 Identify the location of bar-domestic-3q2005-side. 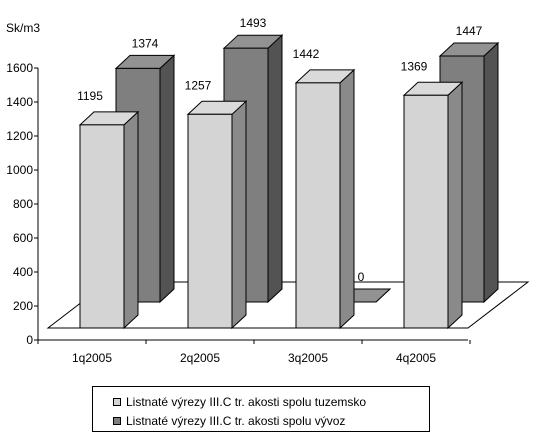
(347, 199).